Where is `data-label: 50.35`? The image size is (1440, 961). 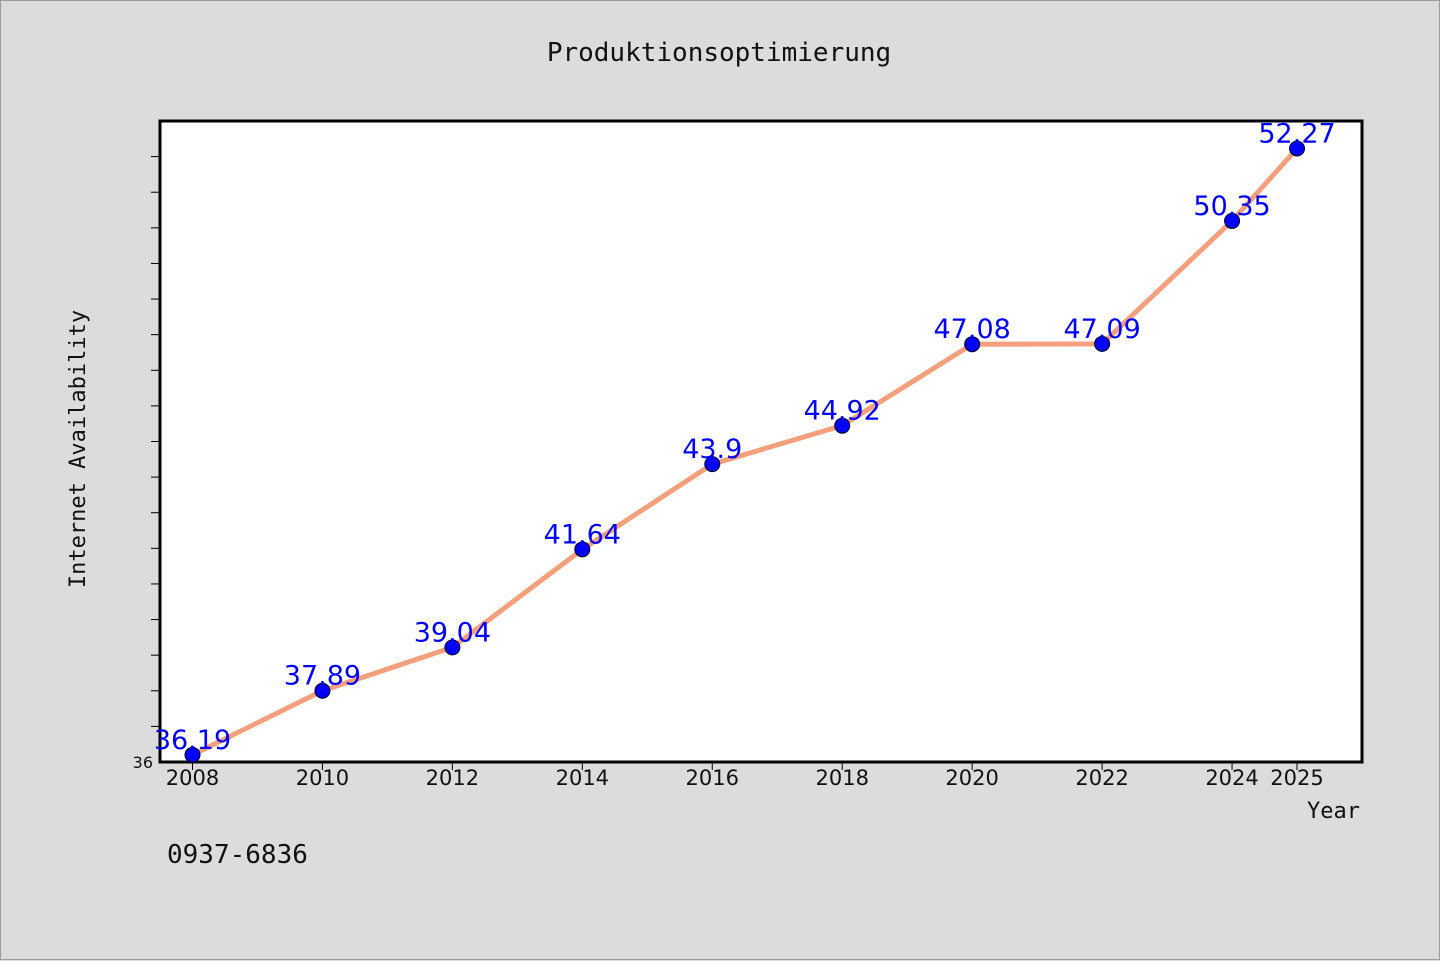 data-label: 50.35 is located at coordinates (1231, 206).